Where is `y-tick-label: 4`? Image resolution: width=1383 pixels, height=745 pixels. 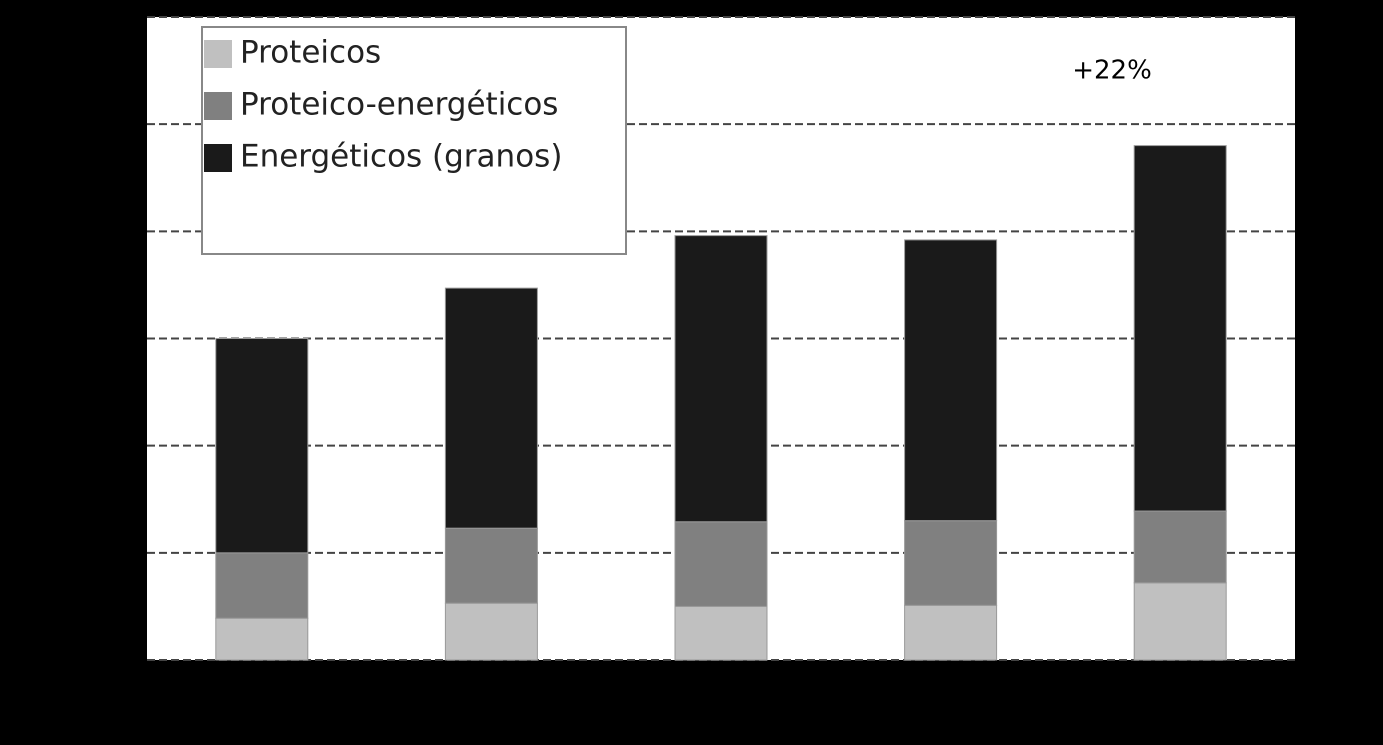
y-tick-label: 4 is located at coordinates (130, 230).